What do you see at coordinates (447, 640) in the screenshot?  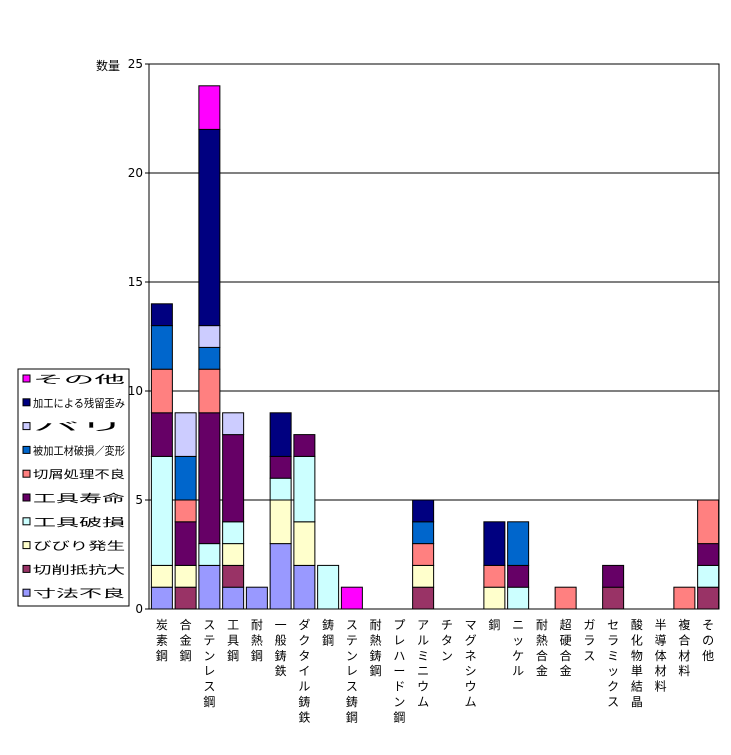 I see `x-category-label: チタン` at bounding box center [447, 640].